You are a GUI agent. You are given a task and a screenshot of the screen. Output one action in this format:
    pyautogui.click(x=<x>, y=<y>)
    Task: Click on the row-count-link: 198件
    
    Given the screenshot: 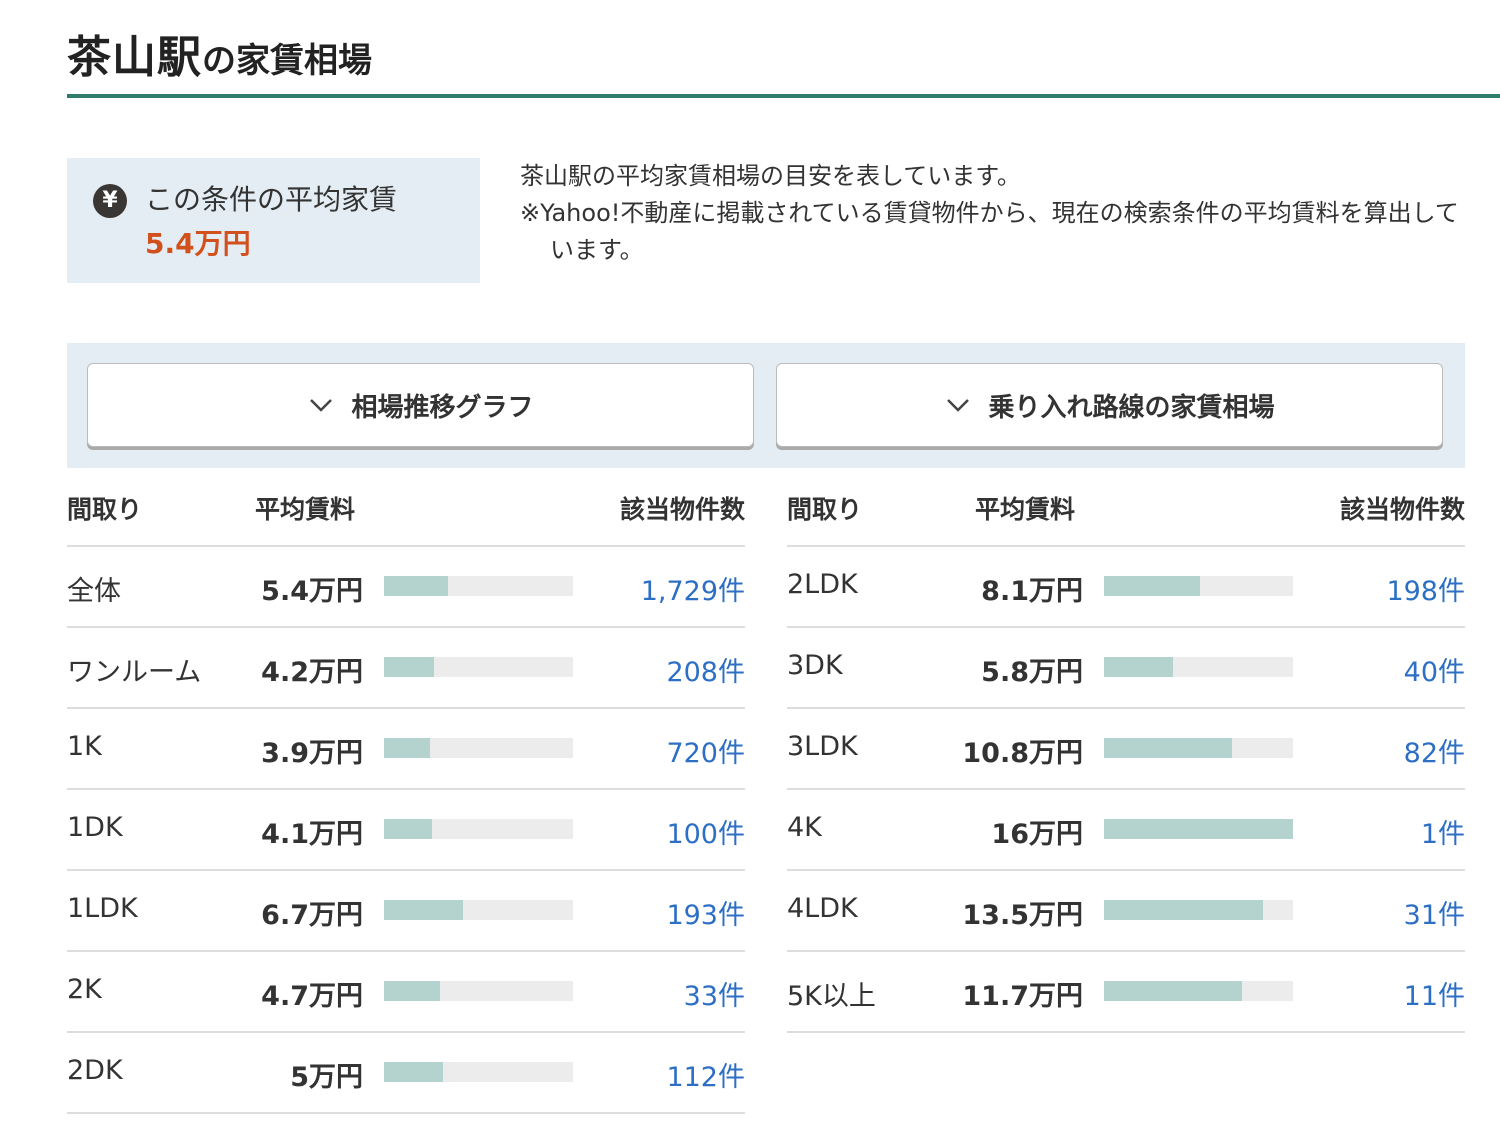 What is the action you would take?
    pyautogui.click(x=1425, y=591)
    